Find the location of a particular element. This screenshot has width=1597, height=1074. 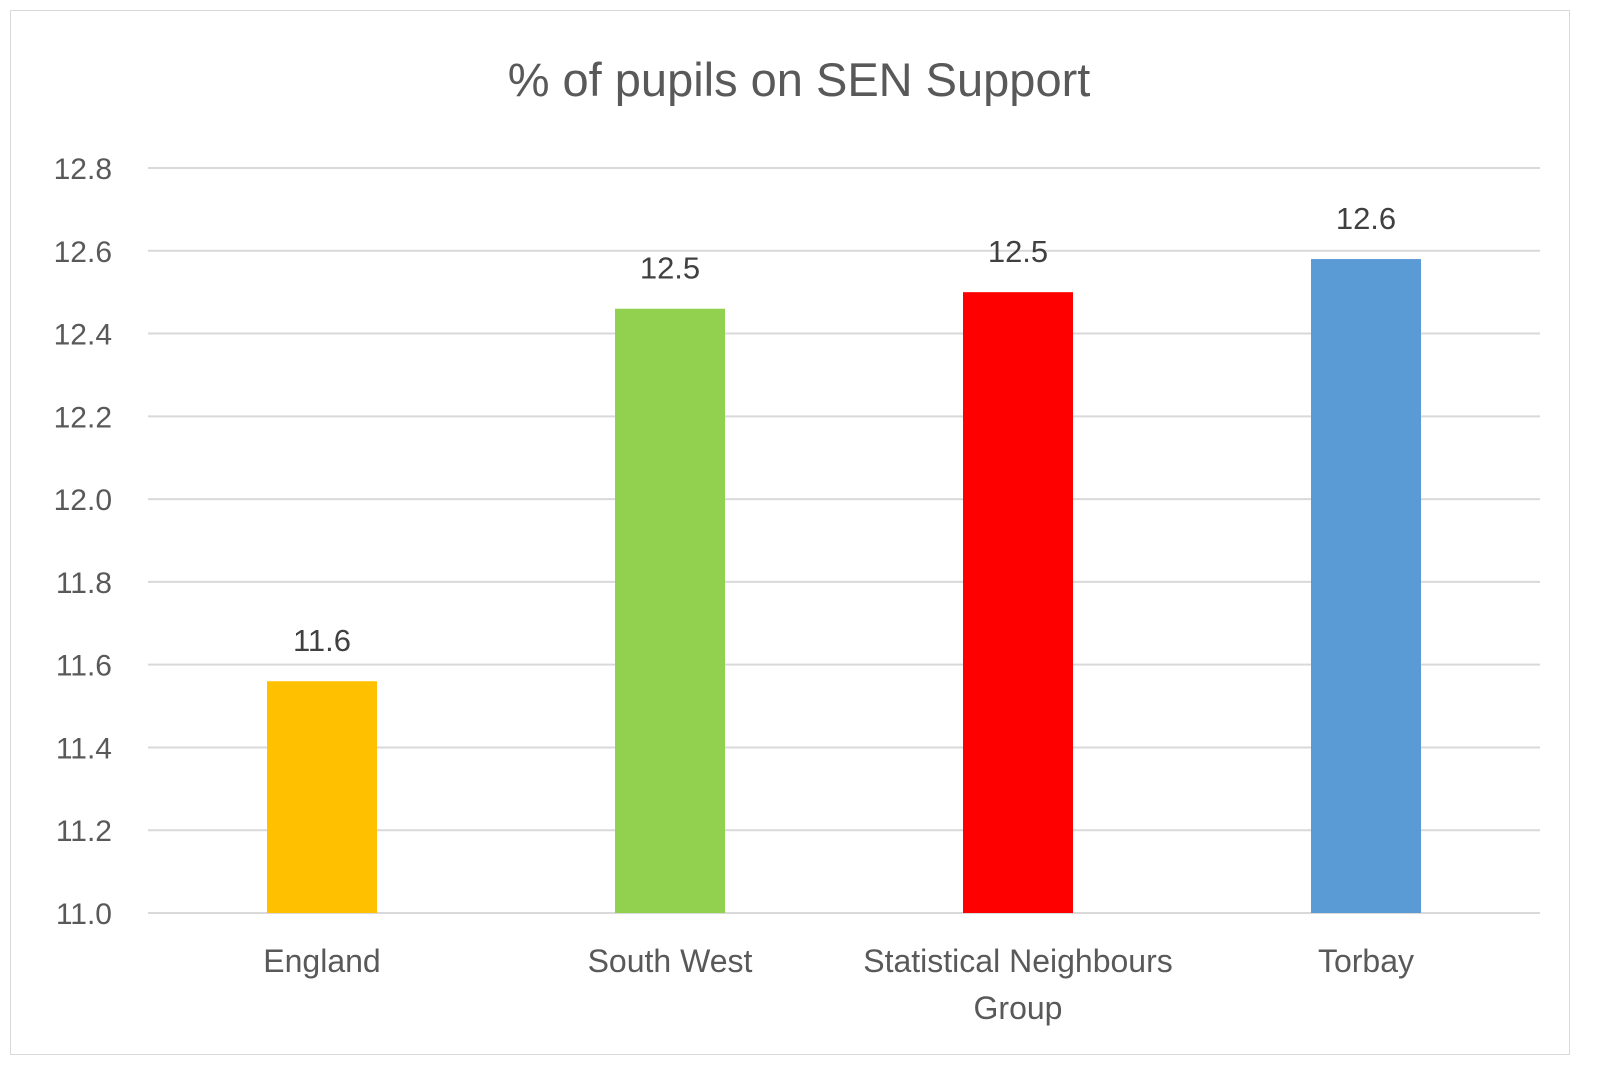

y-tick-label: 11.0 is located at coordinates (84, 914).